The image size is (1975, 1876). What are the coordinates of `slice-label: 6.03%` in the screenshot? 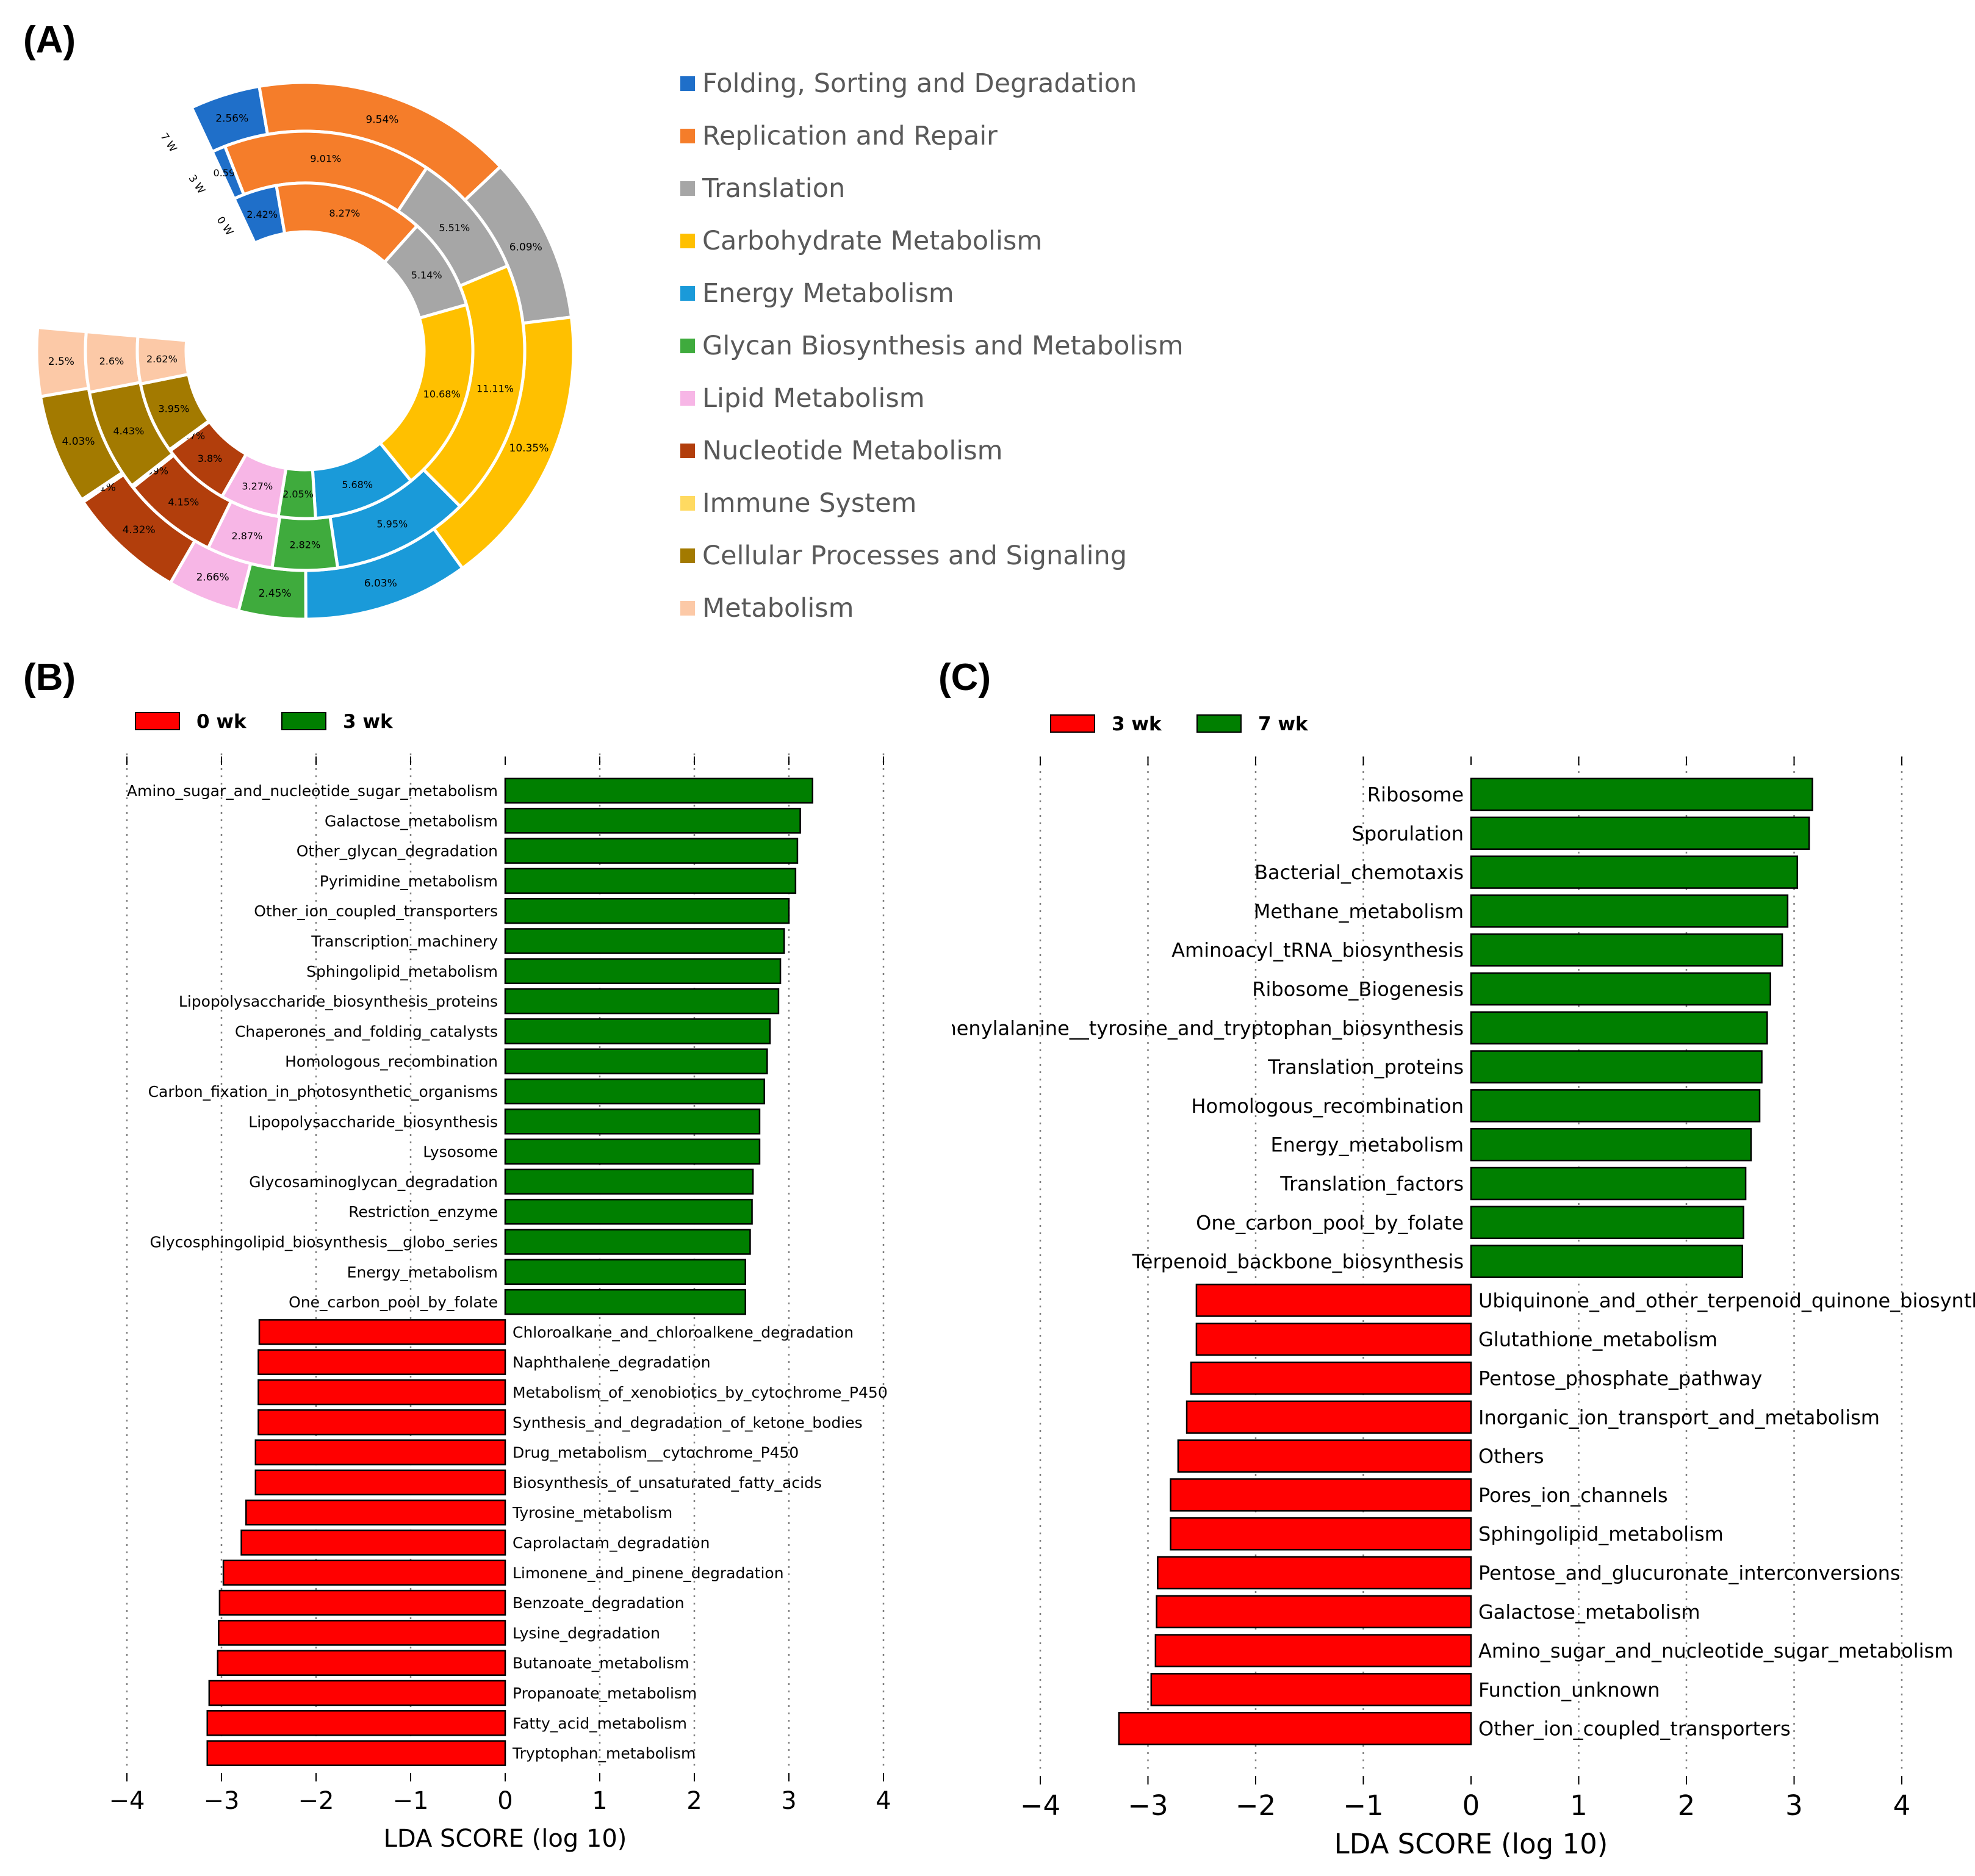 It's located at (380, 583).